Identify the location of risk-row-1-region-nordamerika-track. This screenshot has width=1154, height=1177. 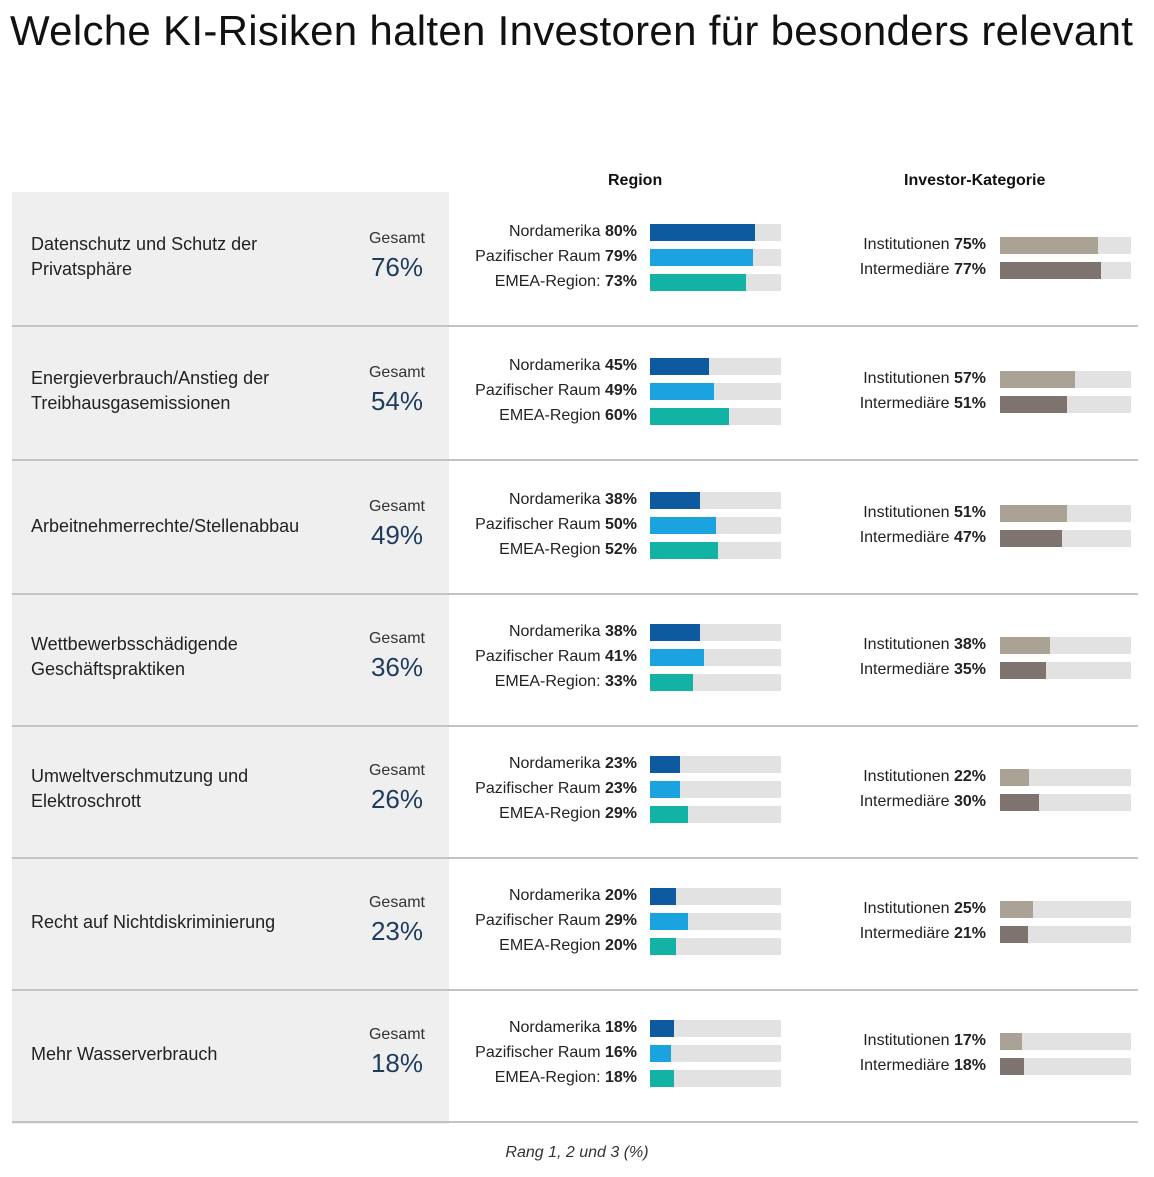
(715, 232).